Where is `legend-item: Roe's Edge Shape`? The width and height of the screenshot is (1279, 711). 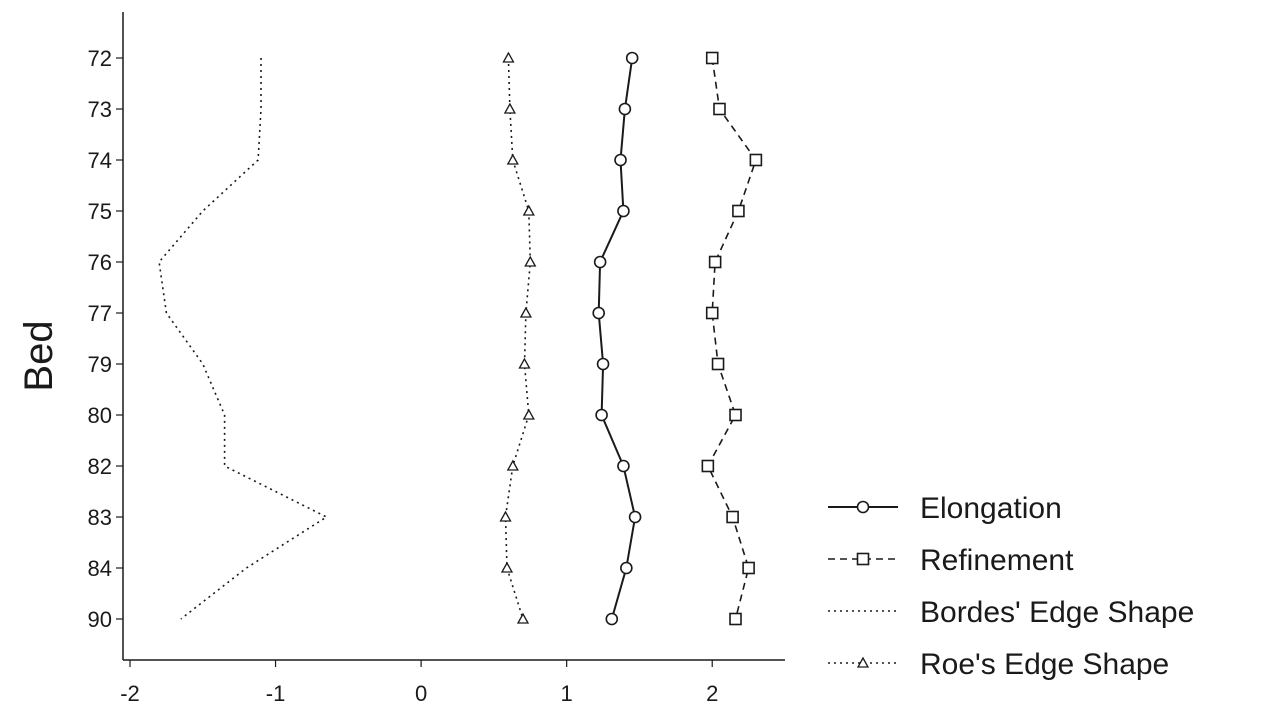
legend-item: Roe's Edge Shape is located at coordinates (998, 664).